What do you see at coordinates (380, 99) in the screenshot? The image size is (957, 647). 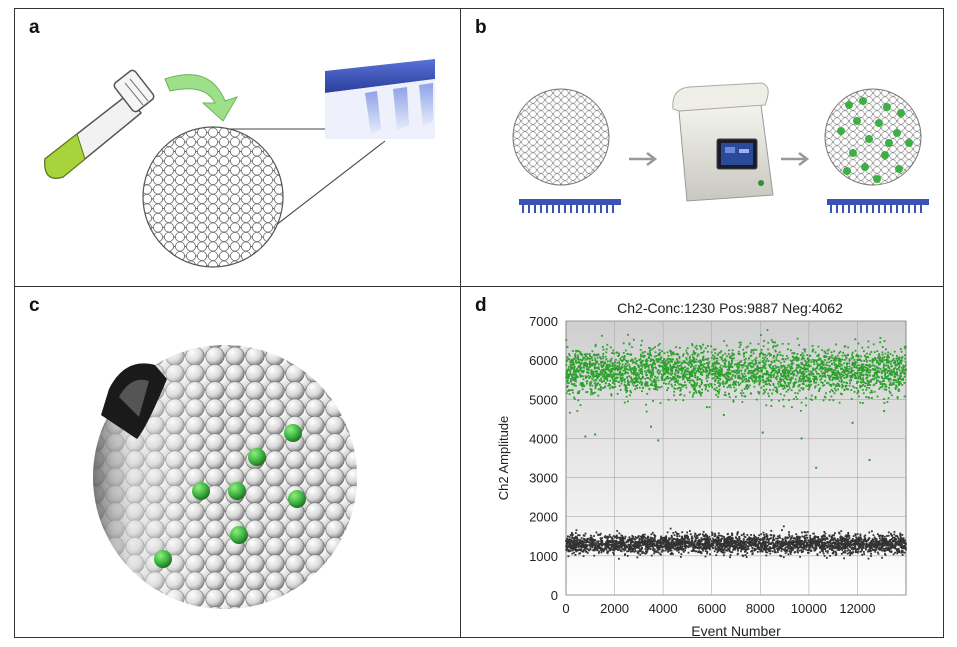 I see `well-plate-icon` at bounding box center [380, 99].